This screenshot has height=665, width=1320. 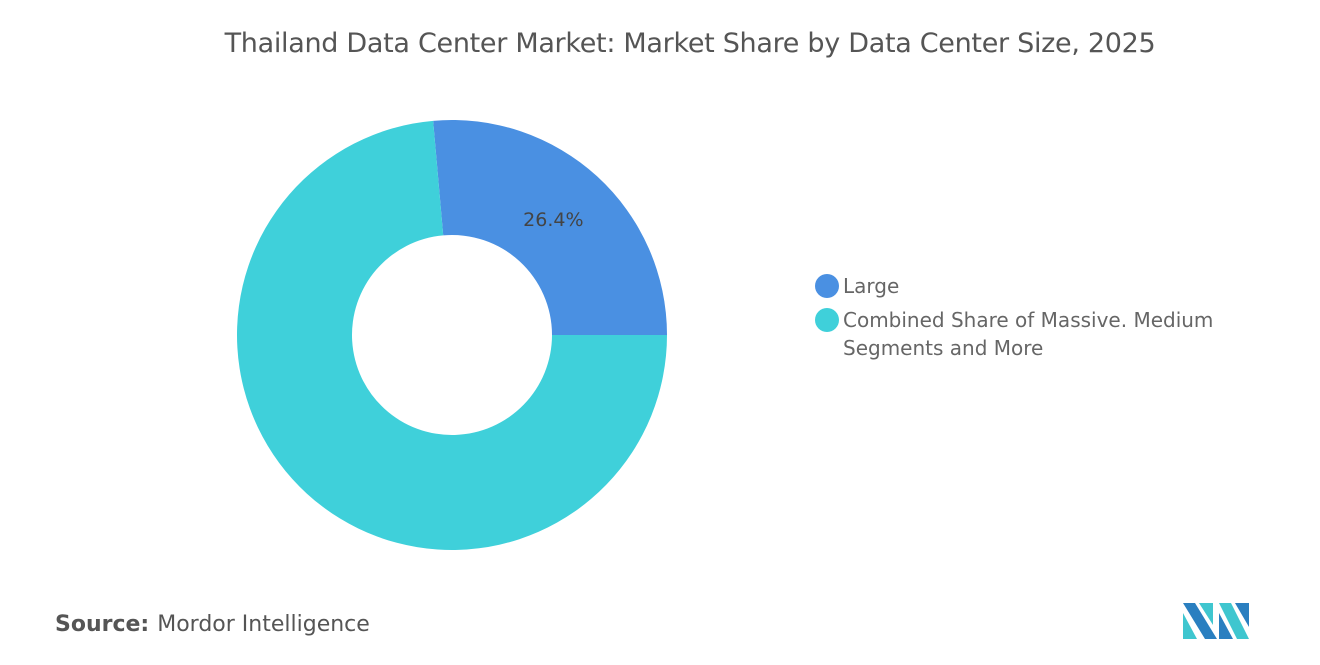 What do you see at coordinates (1216, 621) in the screenshot?
I see `mordor-logo` at bounding box center [1216, 621].